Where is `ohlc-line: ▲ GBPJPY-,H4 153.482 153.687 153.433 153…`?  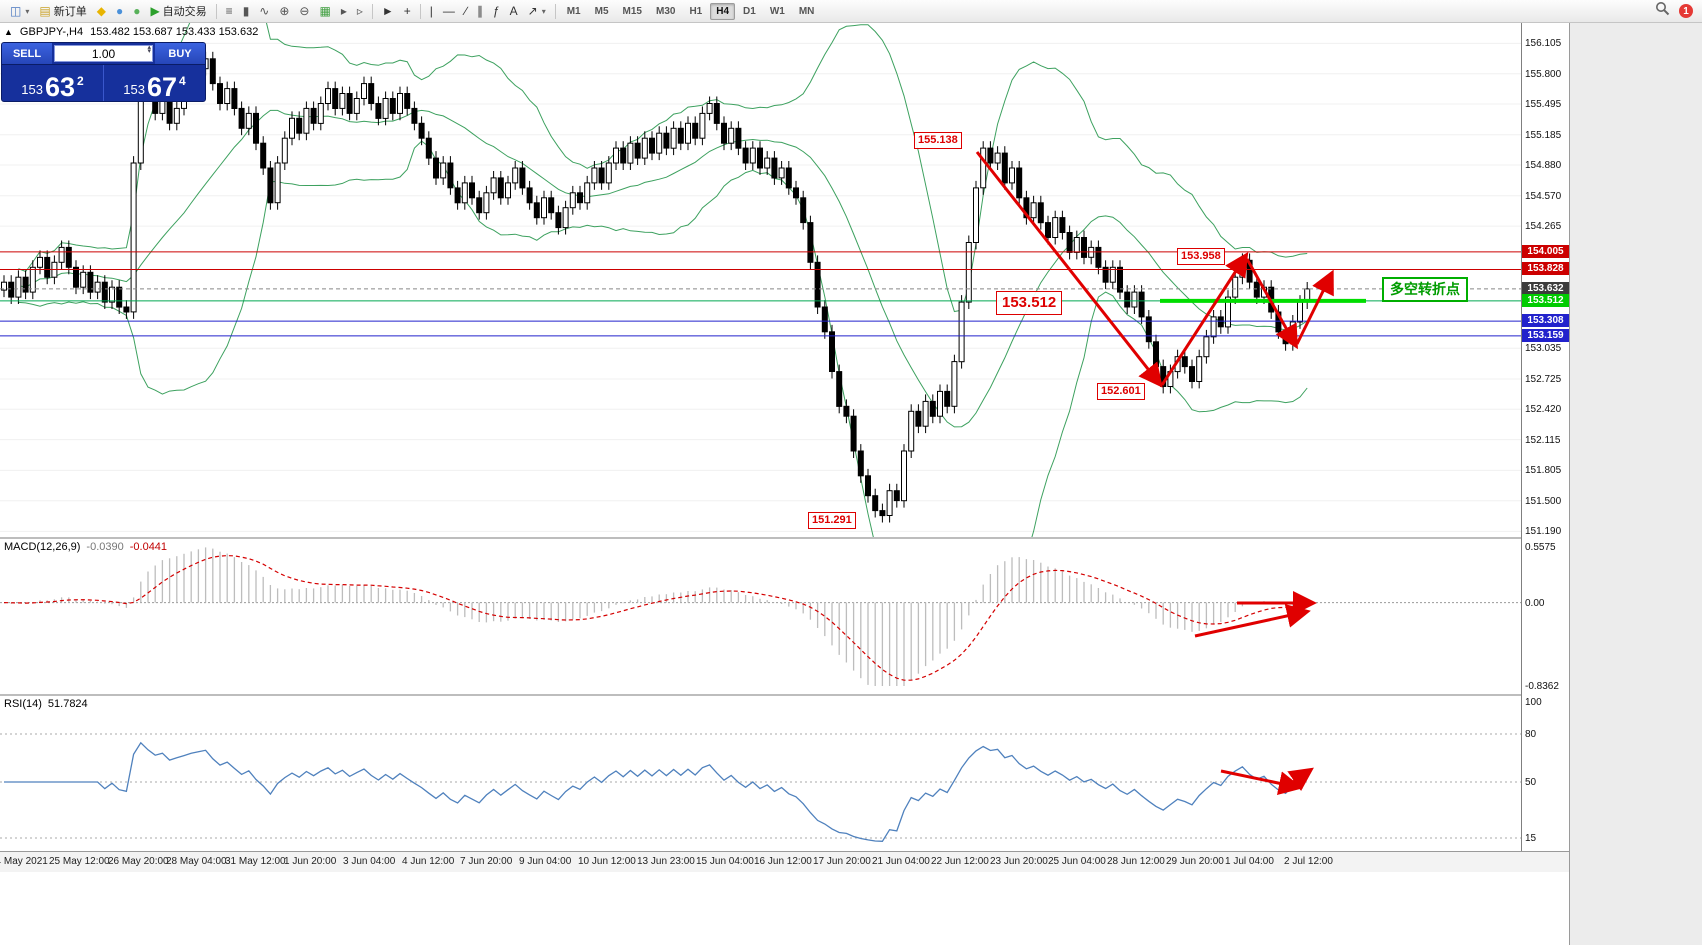 ohlc-line: ▲ GBPJPY-,H4 153.482 153.687 153.433 153… is located at coordinates (131, 32).